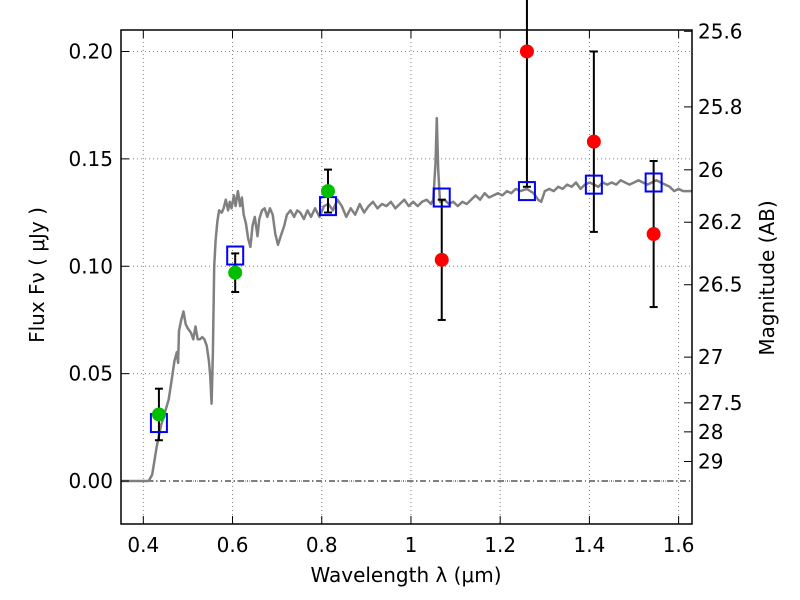  I want to click on x-tick-label: 1, so click(411, 545).